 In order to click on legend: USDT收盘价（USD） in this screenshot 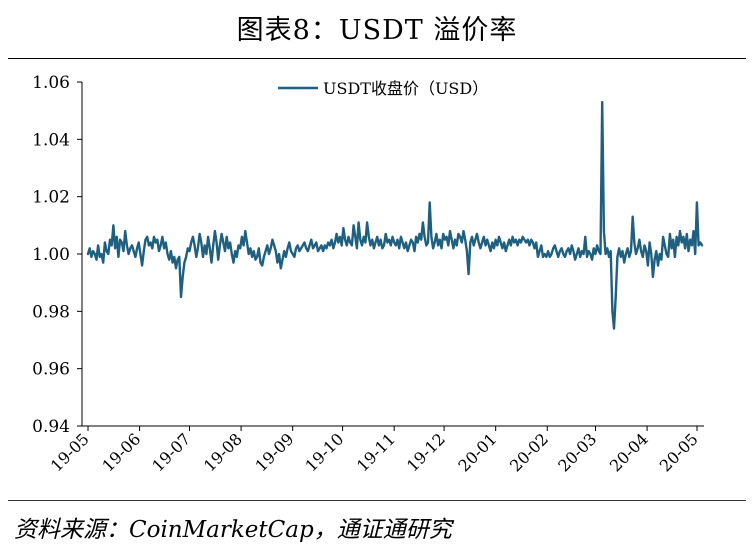, I will do `click(383, 88)`.